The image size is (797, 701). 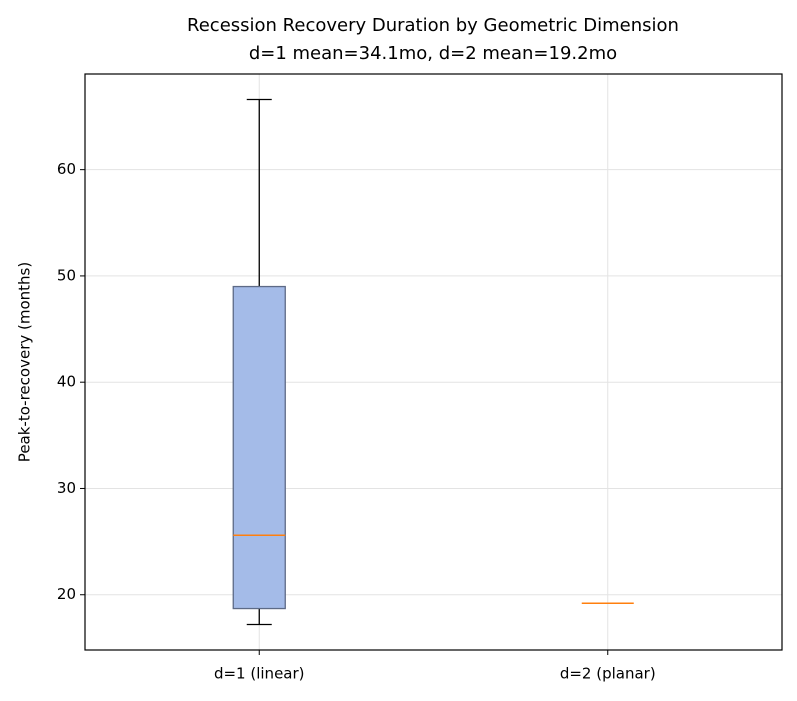 What do you see at coordinates (25, 362) in the screenshot?
I see `y-axis-label: Peak-to-recovery (months)` at bounding box center [25, 362].